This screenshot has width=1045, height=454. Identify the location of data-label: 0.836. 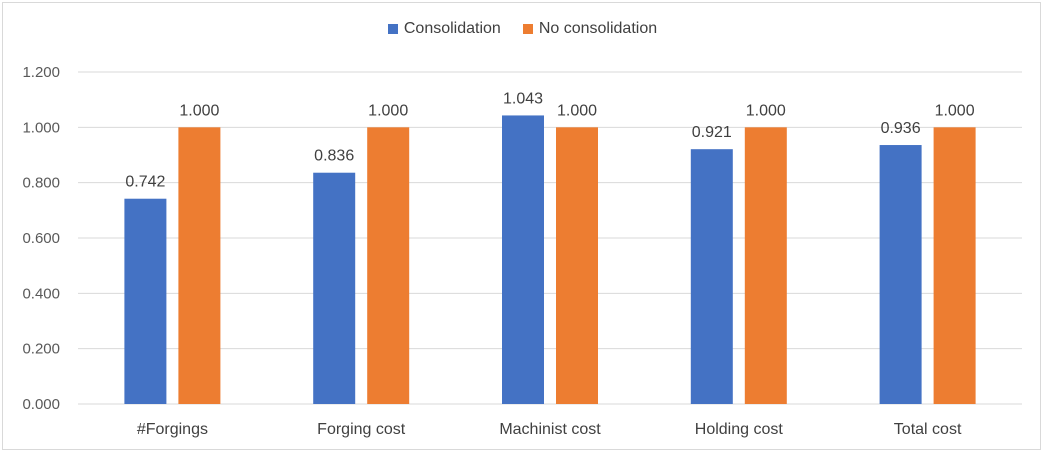
(334, 156).